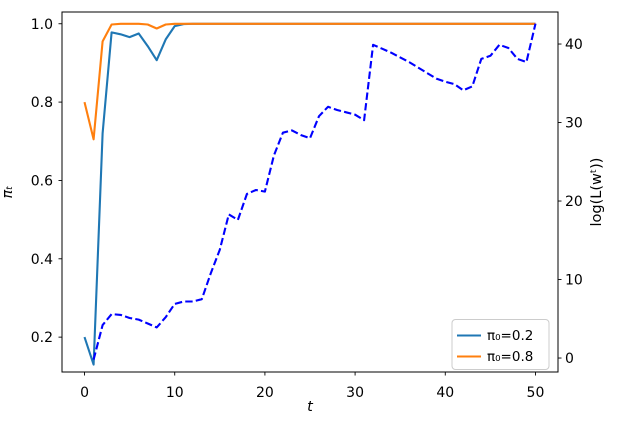 The image size is (621, 436). Describe the element at coordinates (574, 45) in the screenshot. I see `y-right-tick-label: 40` at that location.